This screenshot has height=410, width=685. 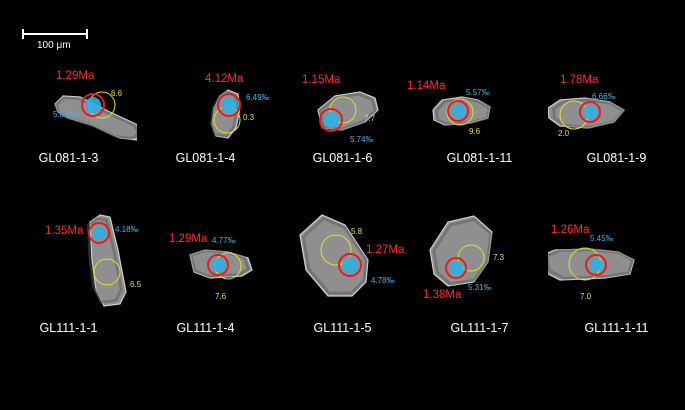 What do you see at coordinates (602, 238) in the screenshot?
I see `hf-isotope-label: 5.45‰` at bounding box center [602, 238].